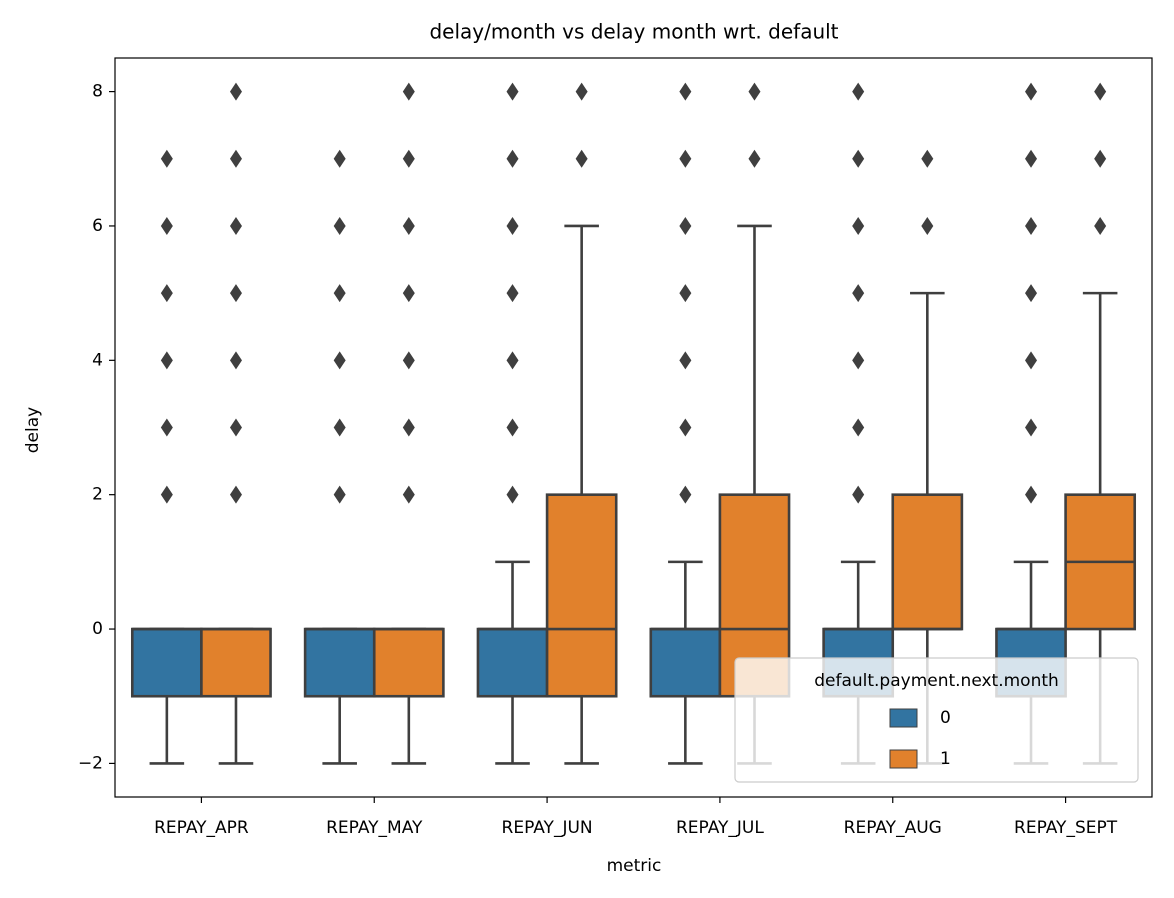 The height and width of the screenshot is (898, 1174). Describe the element at coordinates (547, 828) in the screenshot. I see `x-tick-label: REPAY_JUN` at that location.